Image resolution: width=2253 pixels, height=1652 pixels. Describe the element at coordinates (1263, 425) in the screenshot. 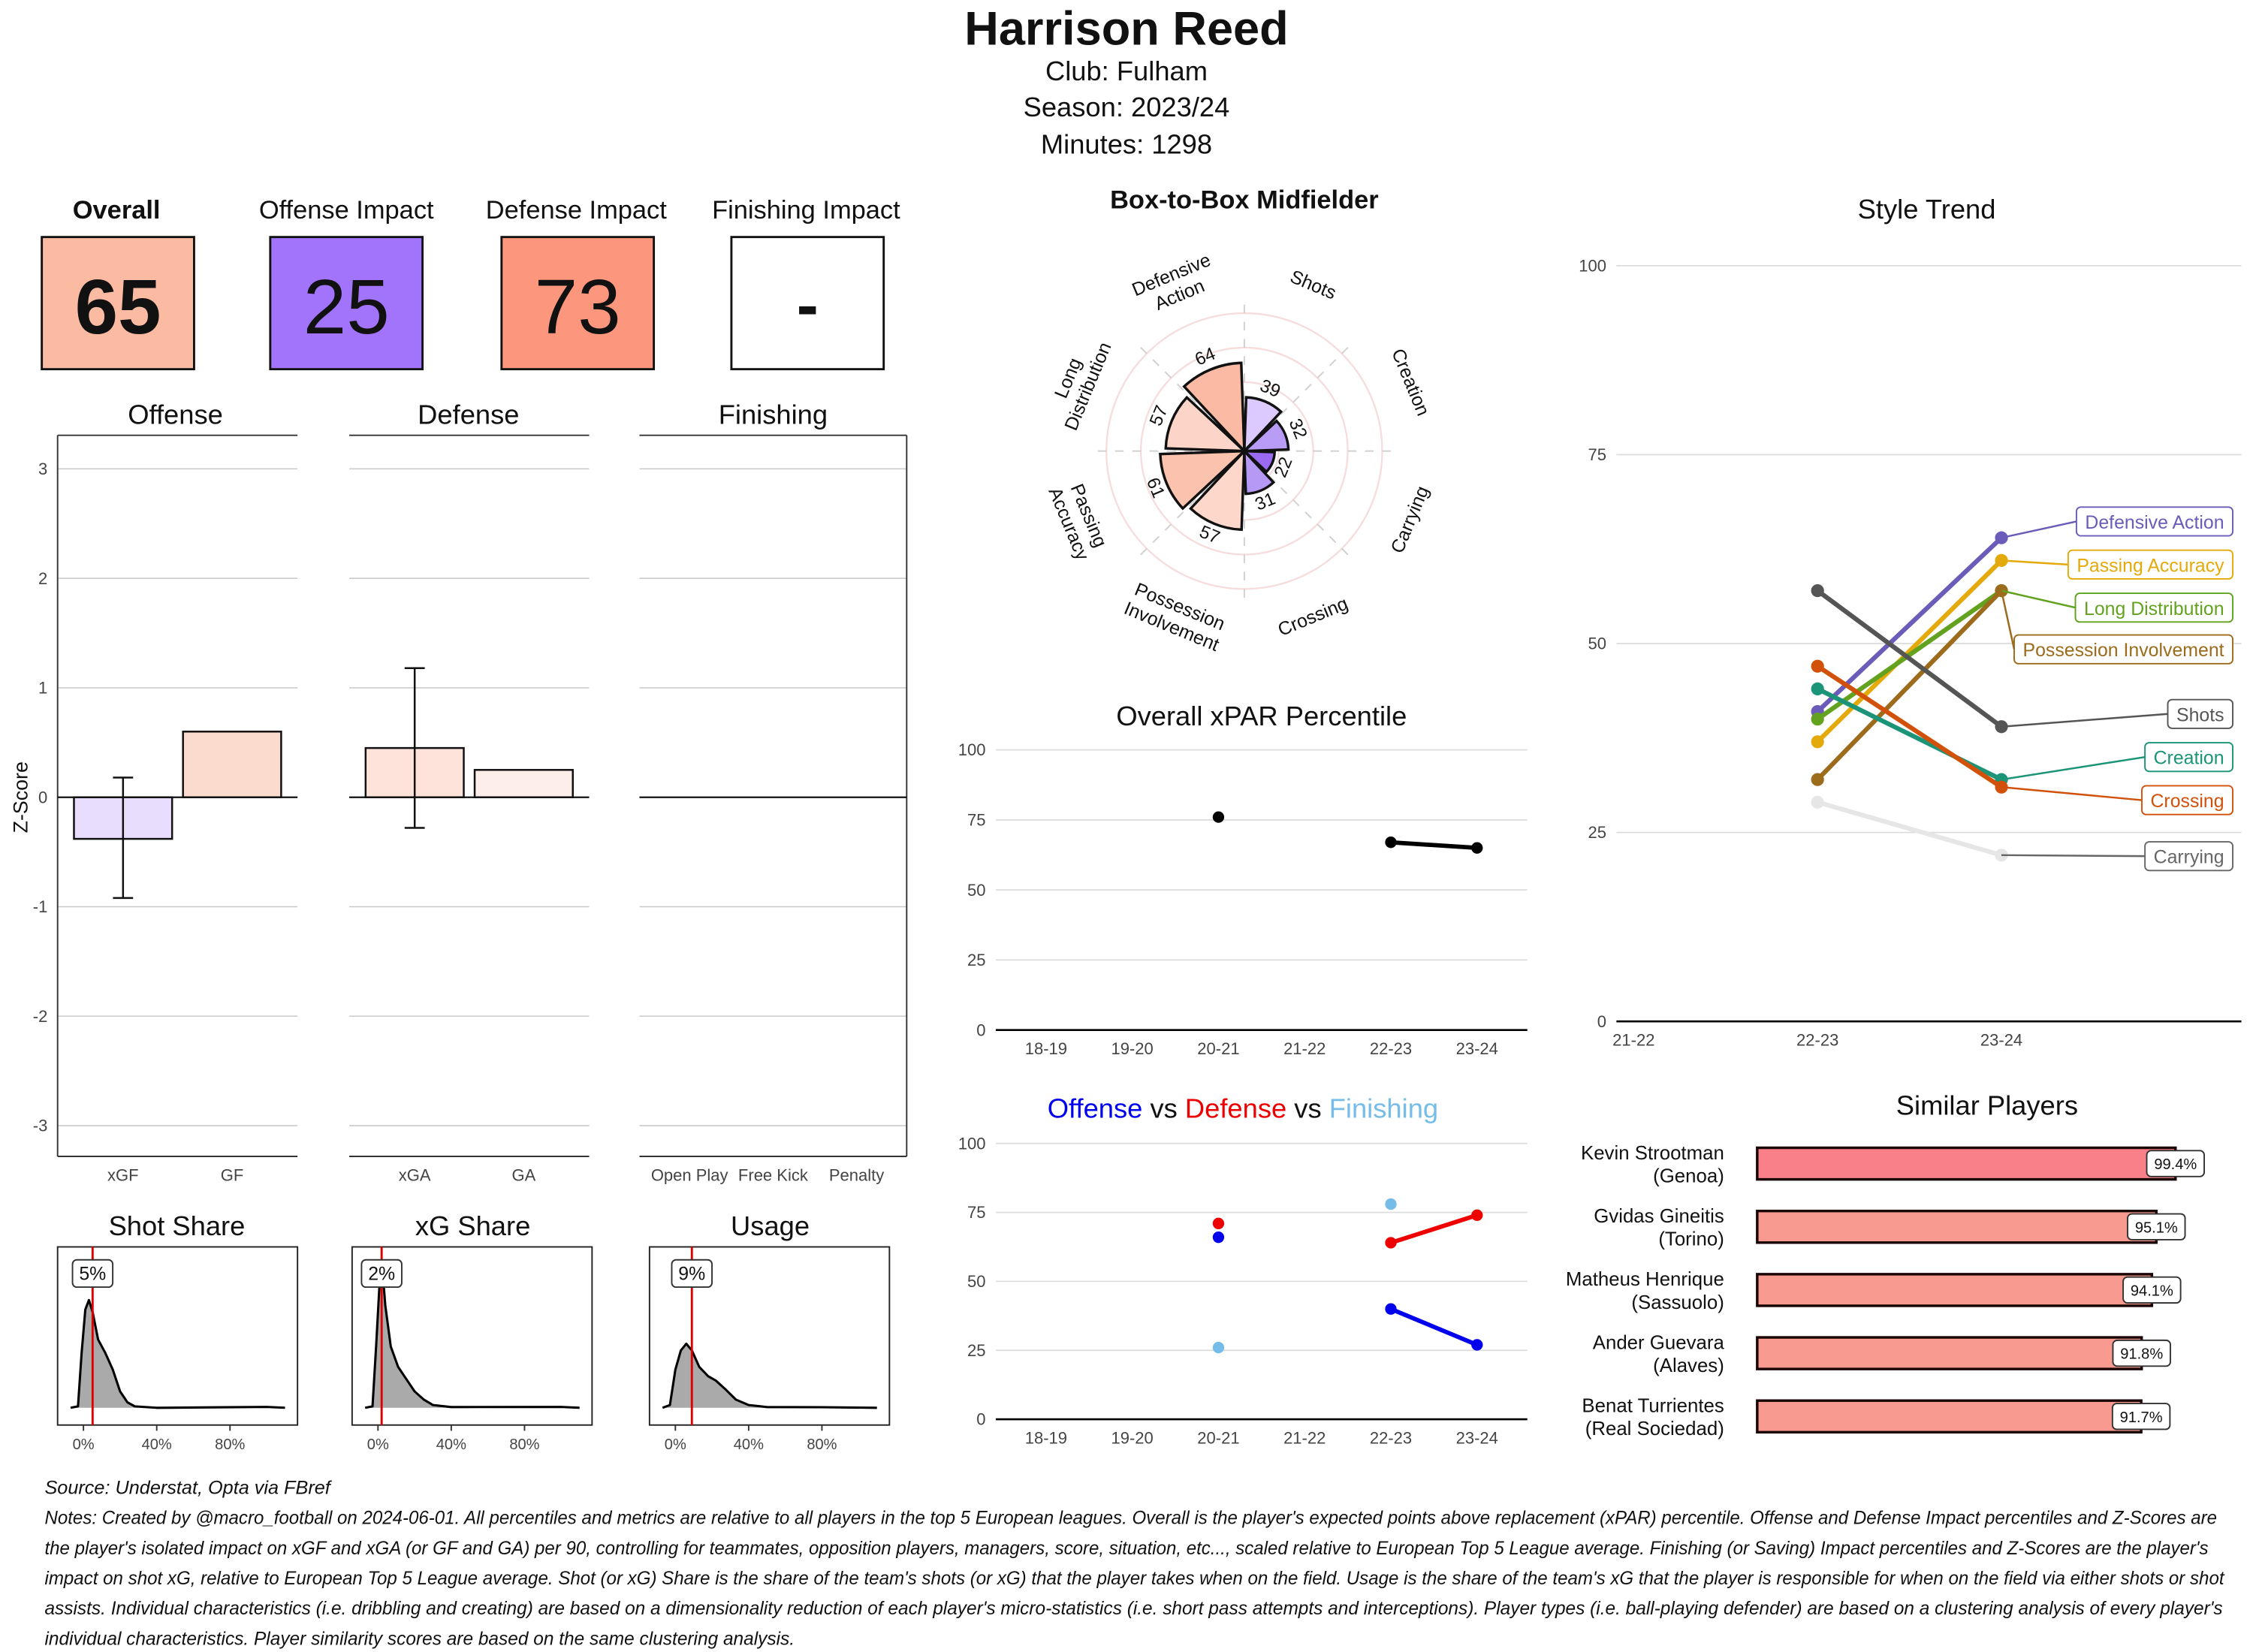

I see `radar-bar-shots` at that location.